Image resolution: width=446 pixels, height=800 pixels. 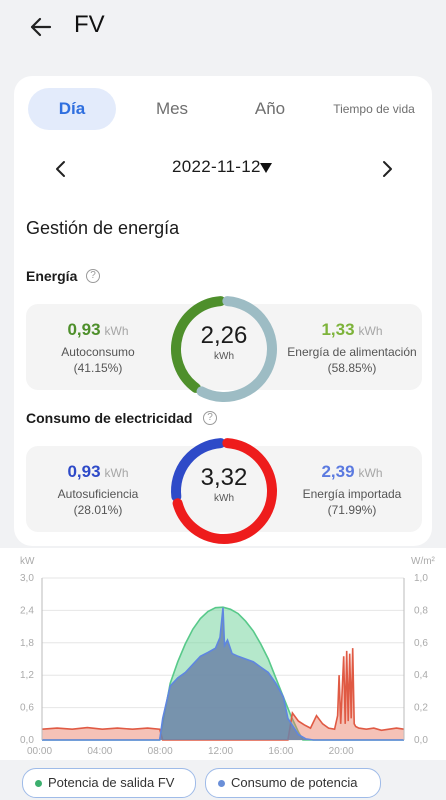 What do you see at coordinates (61, 169) in the screenshot?
I see `chevron-left-icon` at bounding box center [61, 169].